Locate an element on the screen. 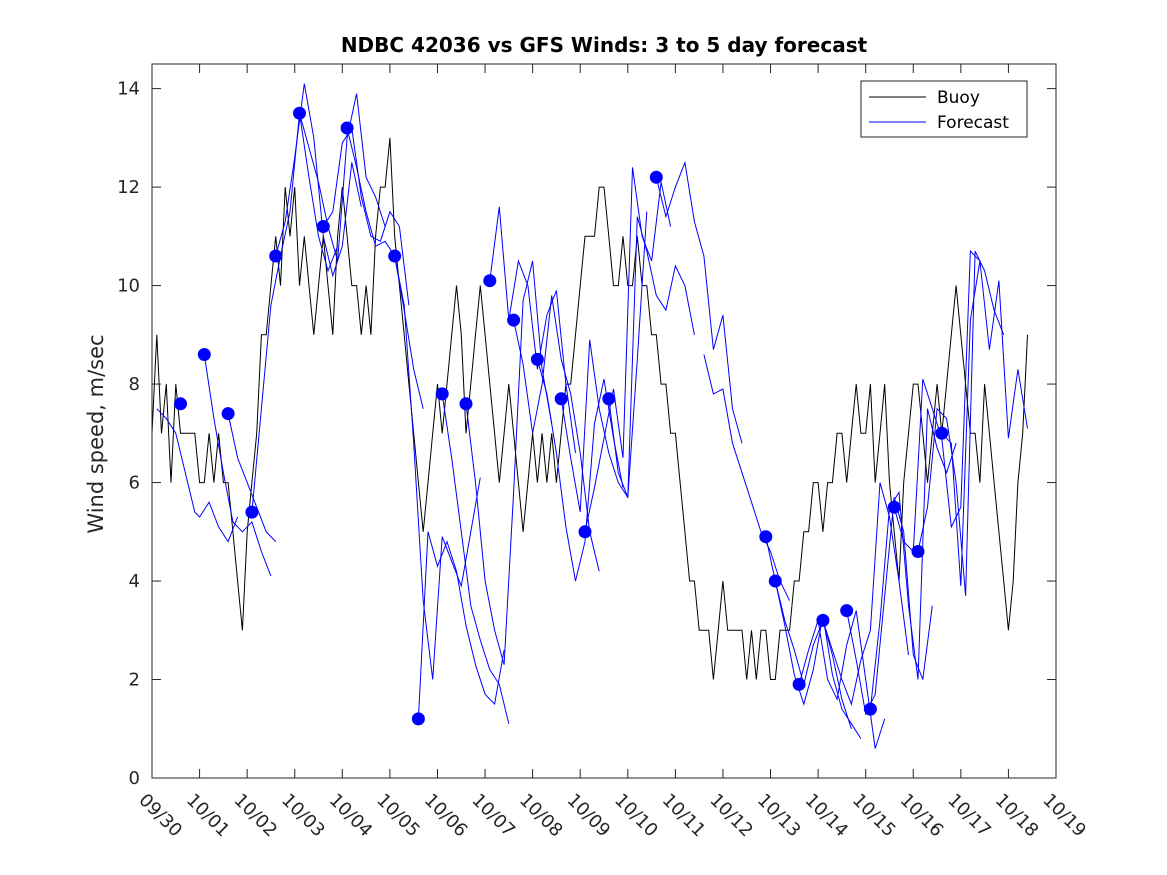  x-tick-label: 10/07 is located at coordinates (494, 816).